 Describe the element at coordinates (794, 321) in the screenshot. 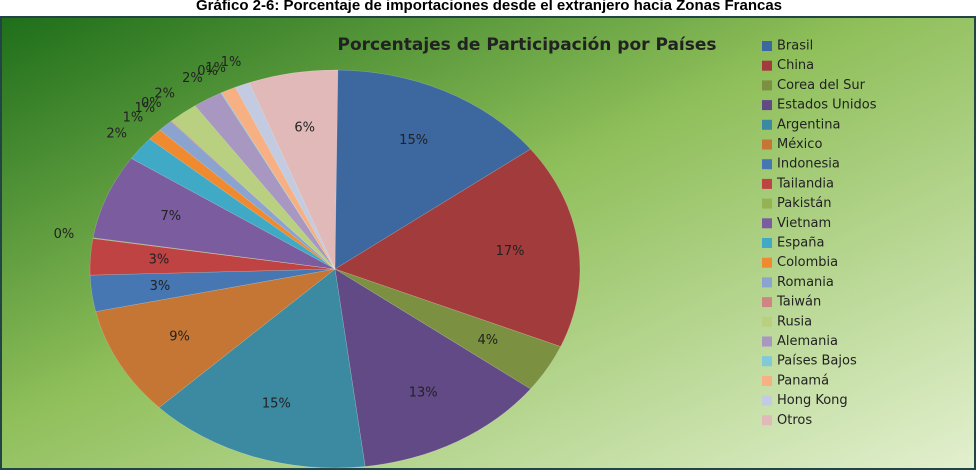

I see `legend-label: Rusia` at that location.